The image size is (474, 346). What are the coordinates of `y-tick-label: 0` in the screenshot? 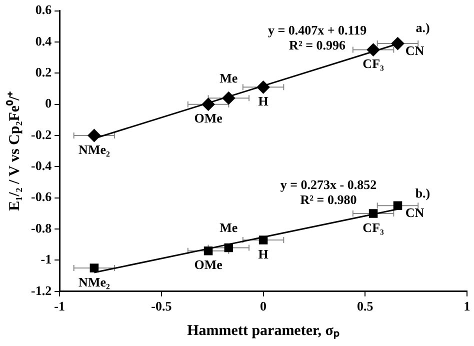 It's located at (48, 103).